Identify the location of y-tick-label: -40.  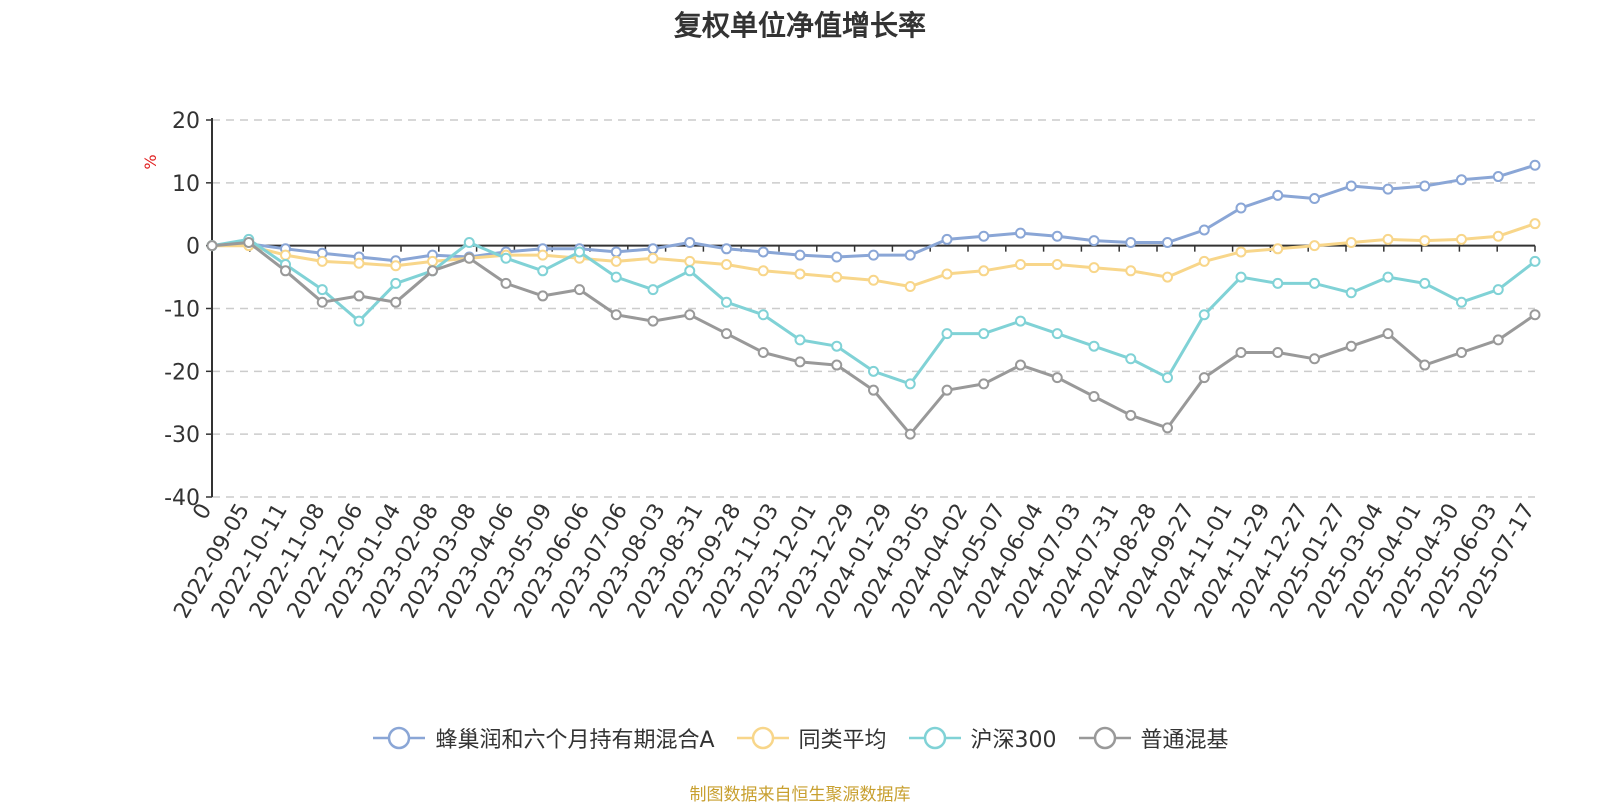
(182, 498).